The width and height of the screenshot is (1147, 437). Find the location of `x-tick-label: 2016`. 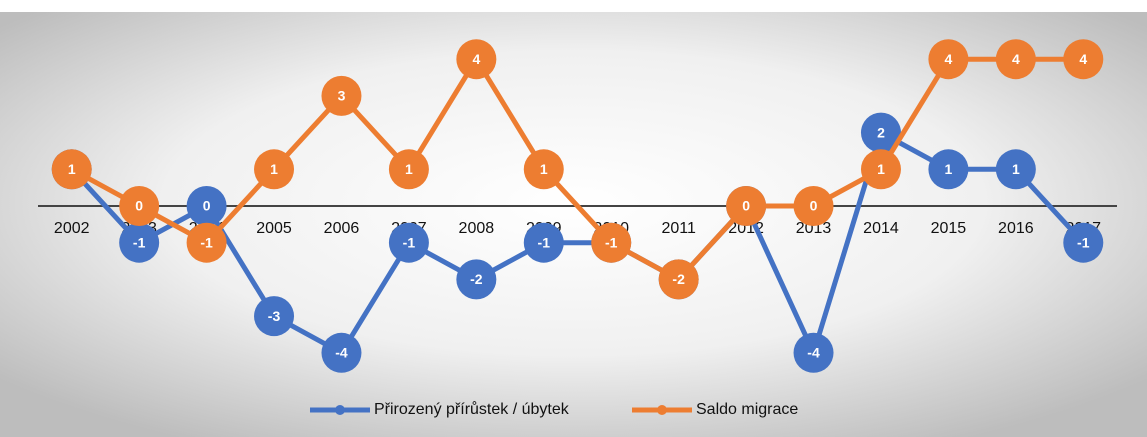

x-tick-label: 2016 is located at coordinates (1016, 228).